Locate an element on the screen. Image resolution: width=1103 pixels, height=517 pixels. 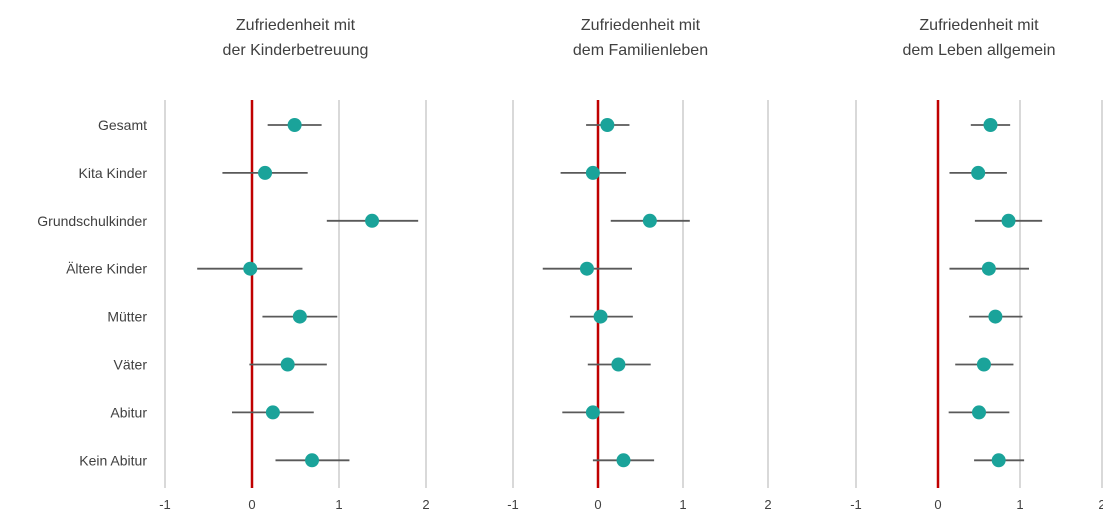
category-label: Gesamt is located at coordinates (122, 125).